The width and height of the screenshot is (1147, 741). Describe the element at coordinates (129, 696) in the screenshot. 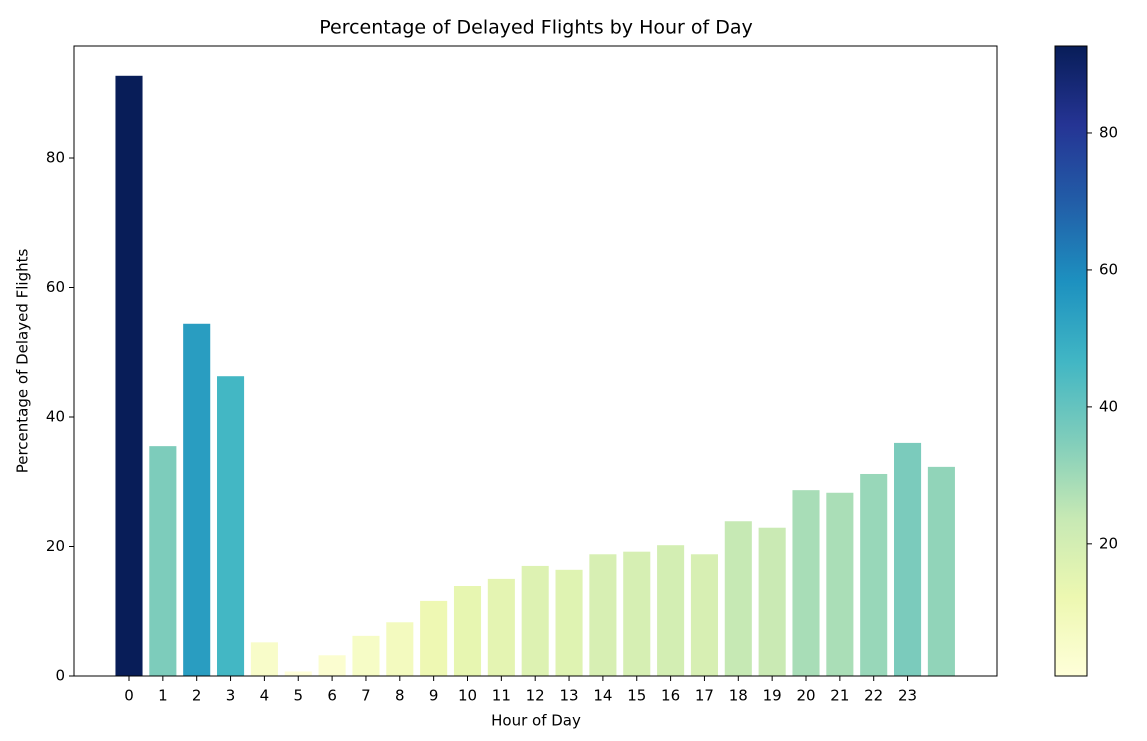

I see `x-tick-label: 0` at that location.